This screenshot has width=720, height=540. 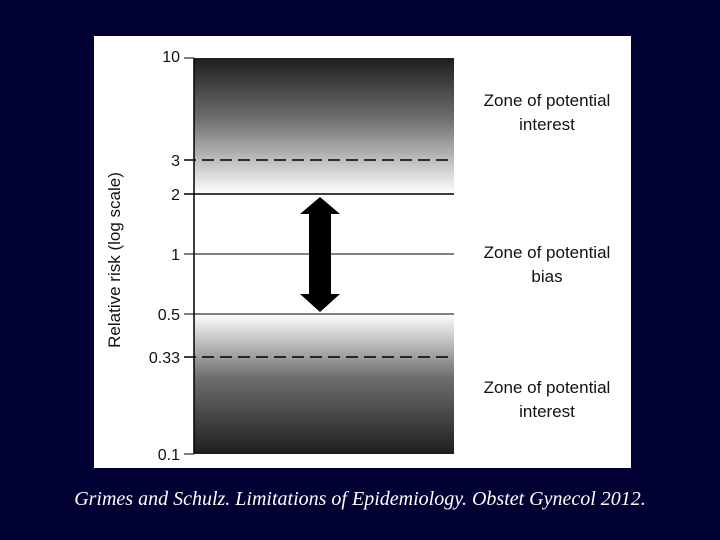 I want to click on zone-middle-label-line1: Zone of potential, so click(x=547, y=252).